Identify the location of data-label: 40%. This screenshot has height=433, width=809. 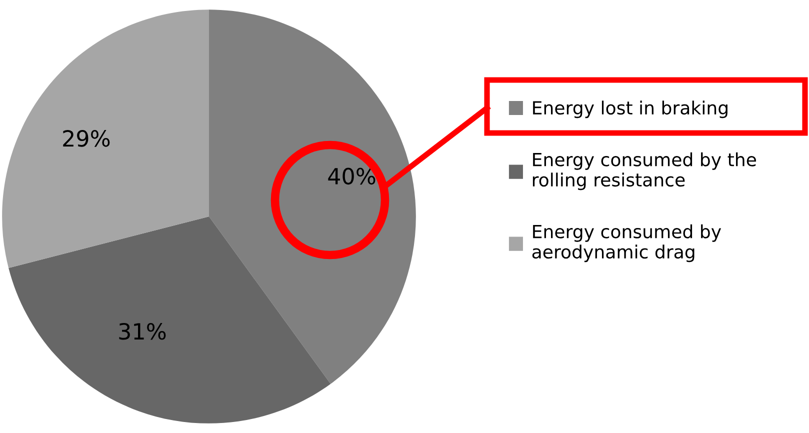
(352, 176).